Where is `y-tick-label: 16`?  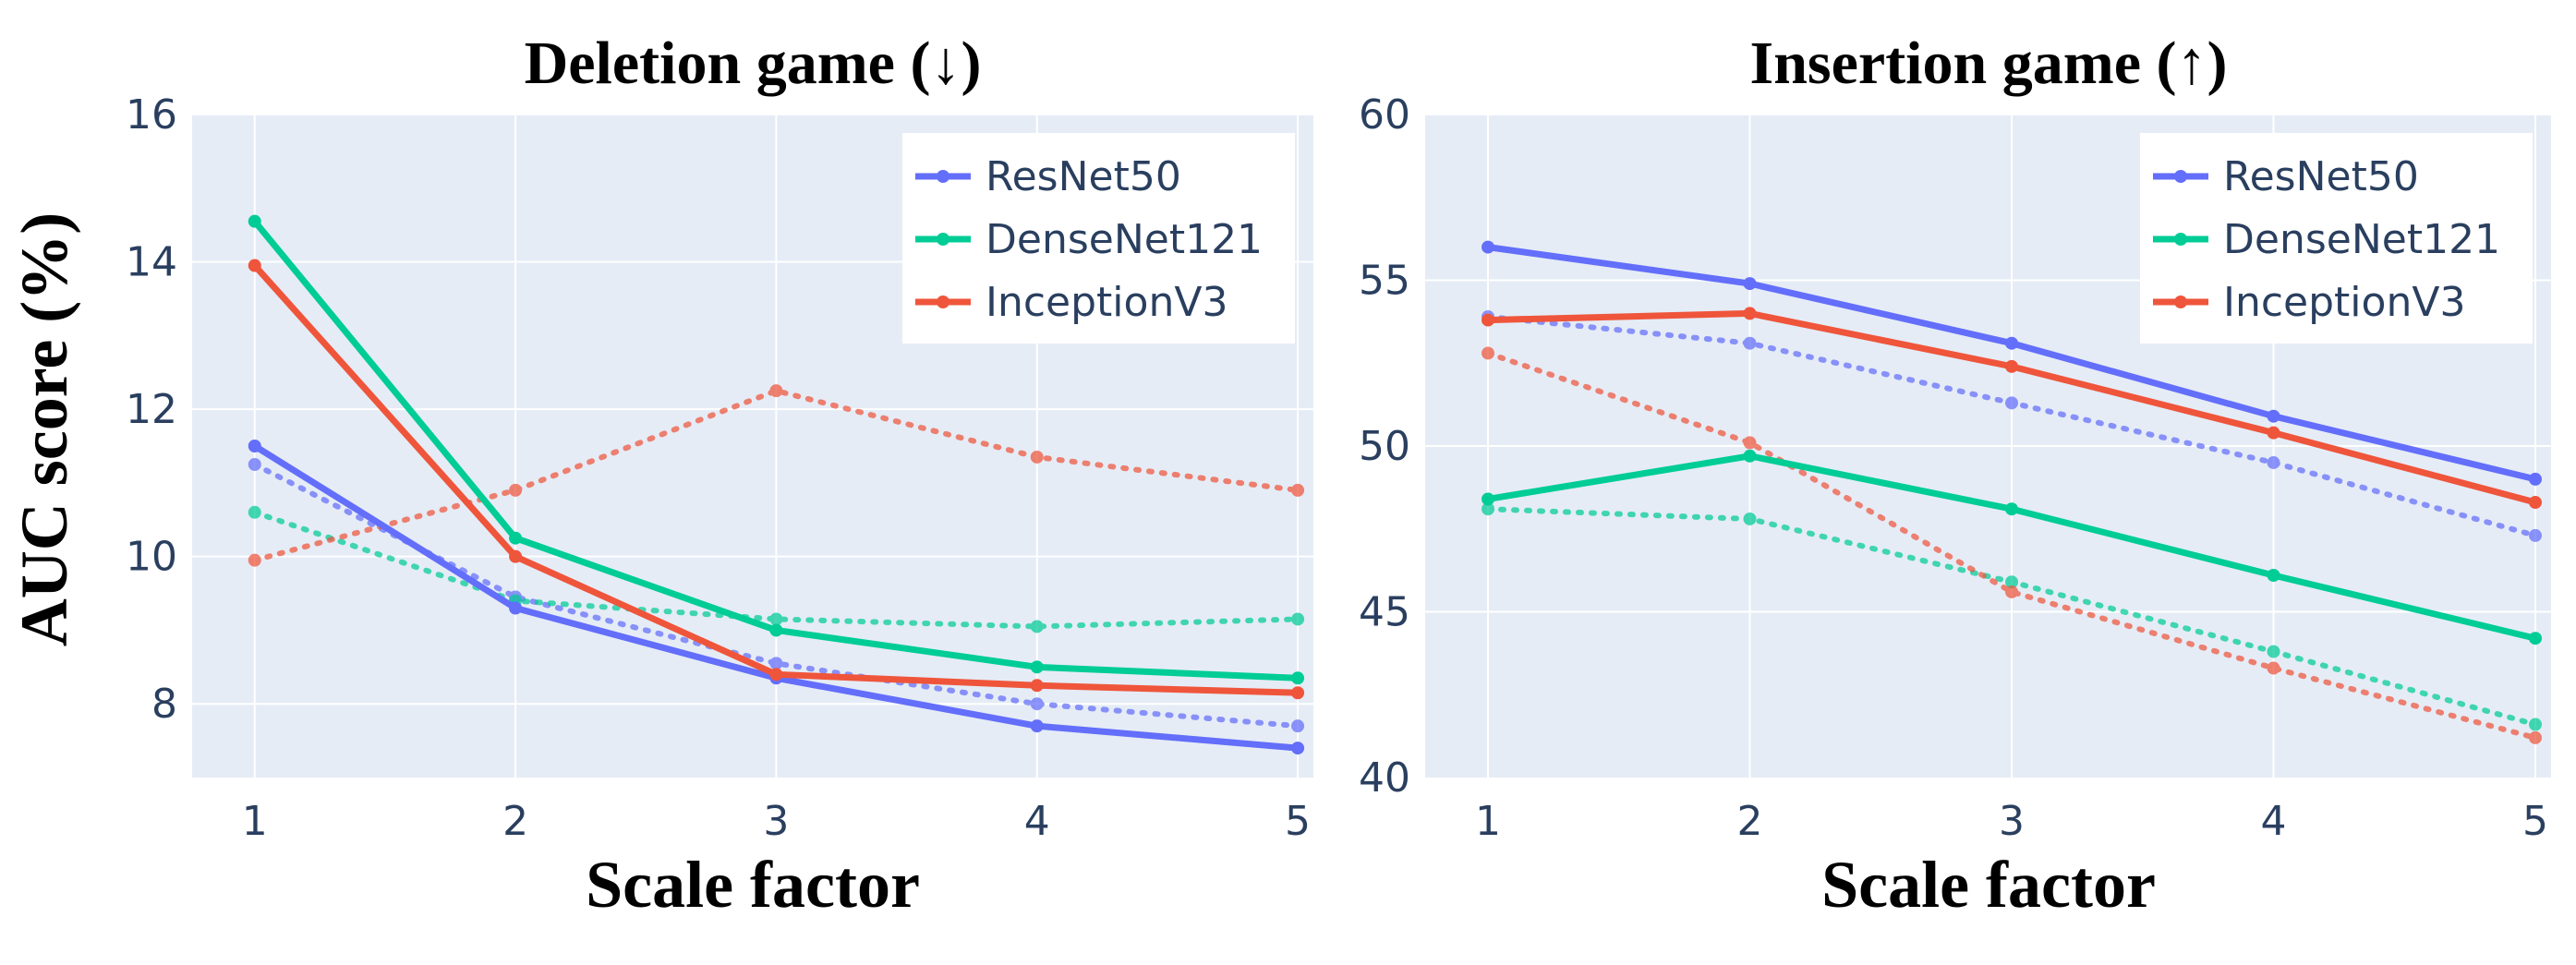
y-tick-label: 16 is located at coordinates (151, 115).